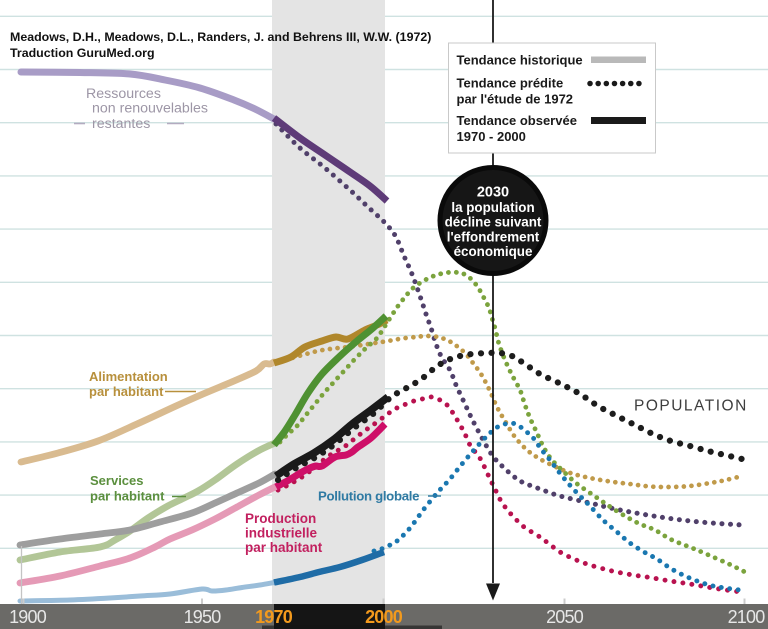 This screenshot has width=768, height=629. Describe the element at coordinates (274, 617) in the screenshot. I see `svg-text: 1970` at that location.